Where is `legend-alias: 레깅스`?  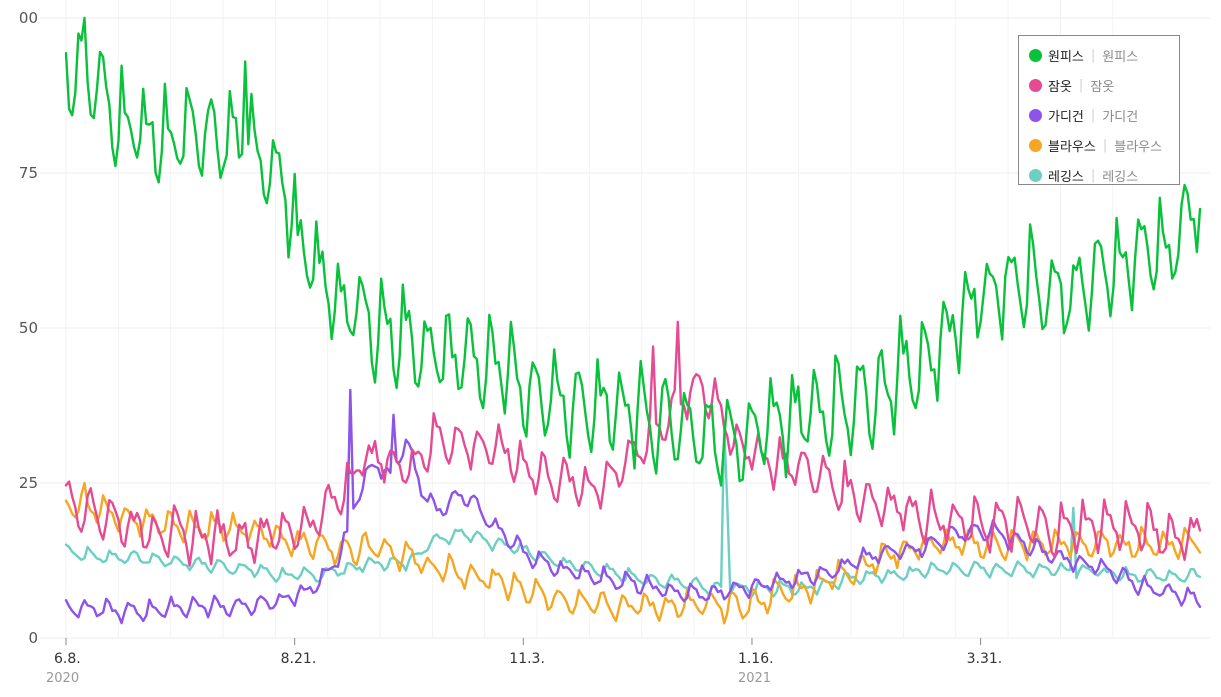 legend-alias: 레깅스 is located at coordinates (1120, 177).